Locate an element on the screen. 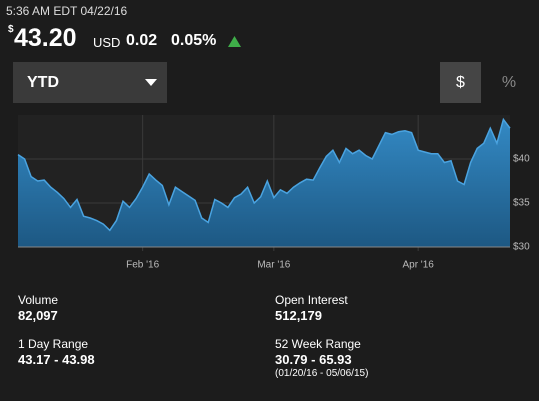 The height and width of the screenshot is (401, 539). stat-label: Open Interest is located at coordinates (311, 300).